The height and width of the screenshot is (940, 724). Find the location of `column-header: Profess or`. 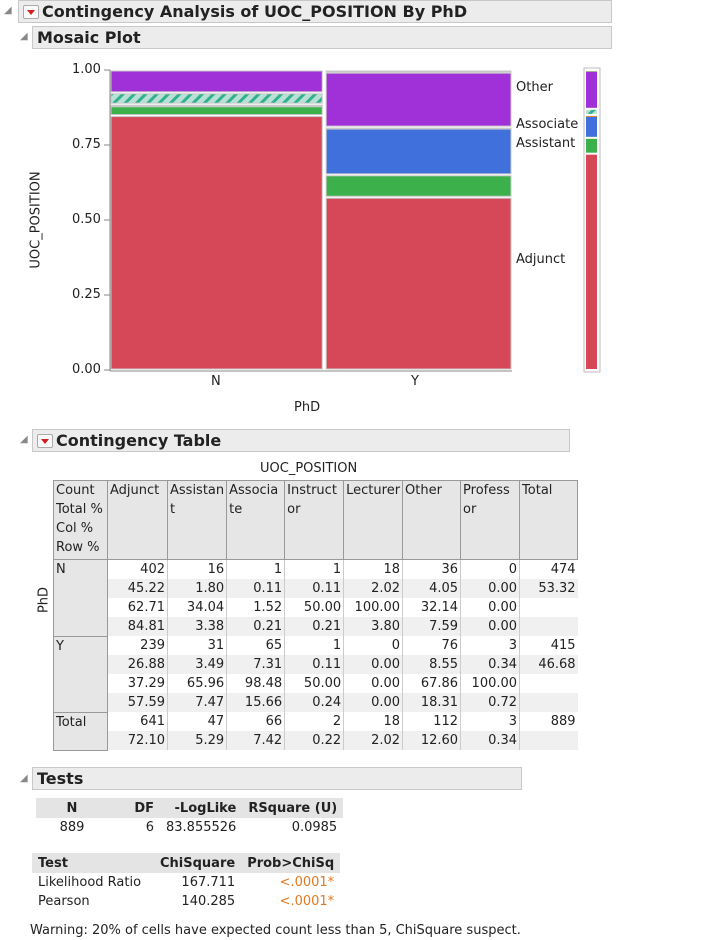

column-header: Profess or is located at coordinates (490, 520).